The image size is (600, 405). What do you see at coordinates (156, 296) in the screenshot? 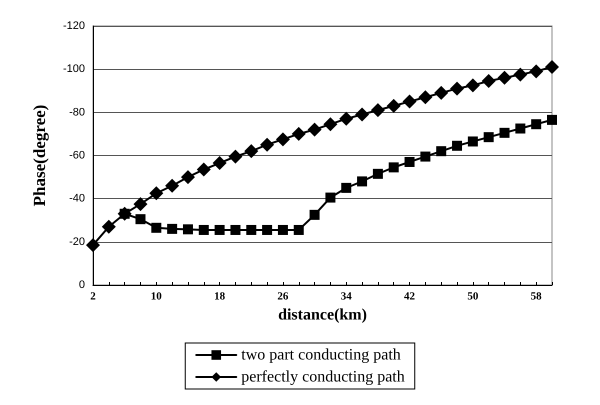
I see `x-tick-label: 10` at bounding box center [156, 296].